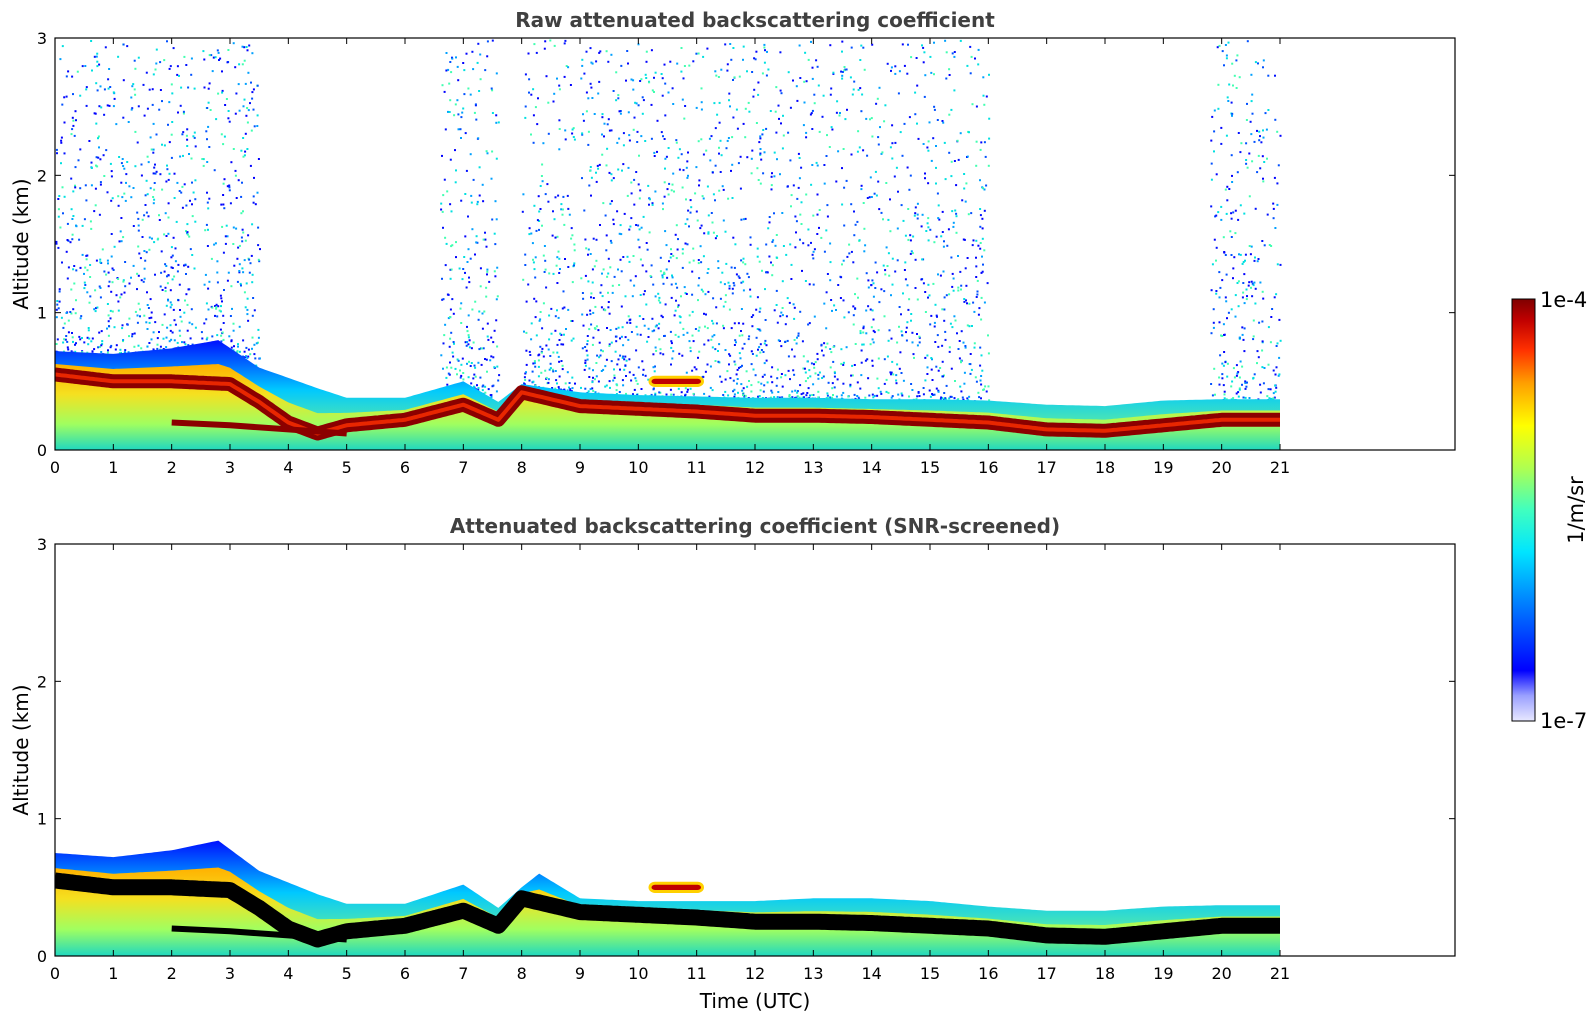 The height and width of the screenshot is (1020, 1595). I want to click on colorbar: 1e-4 1e-7 1/m/sr, so click(1549, 510).